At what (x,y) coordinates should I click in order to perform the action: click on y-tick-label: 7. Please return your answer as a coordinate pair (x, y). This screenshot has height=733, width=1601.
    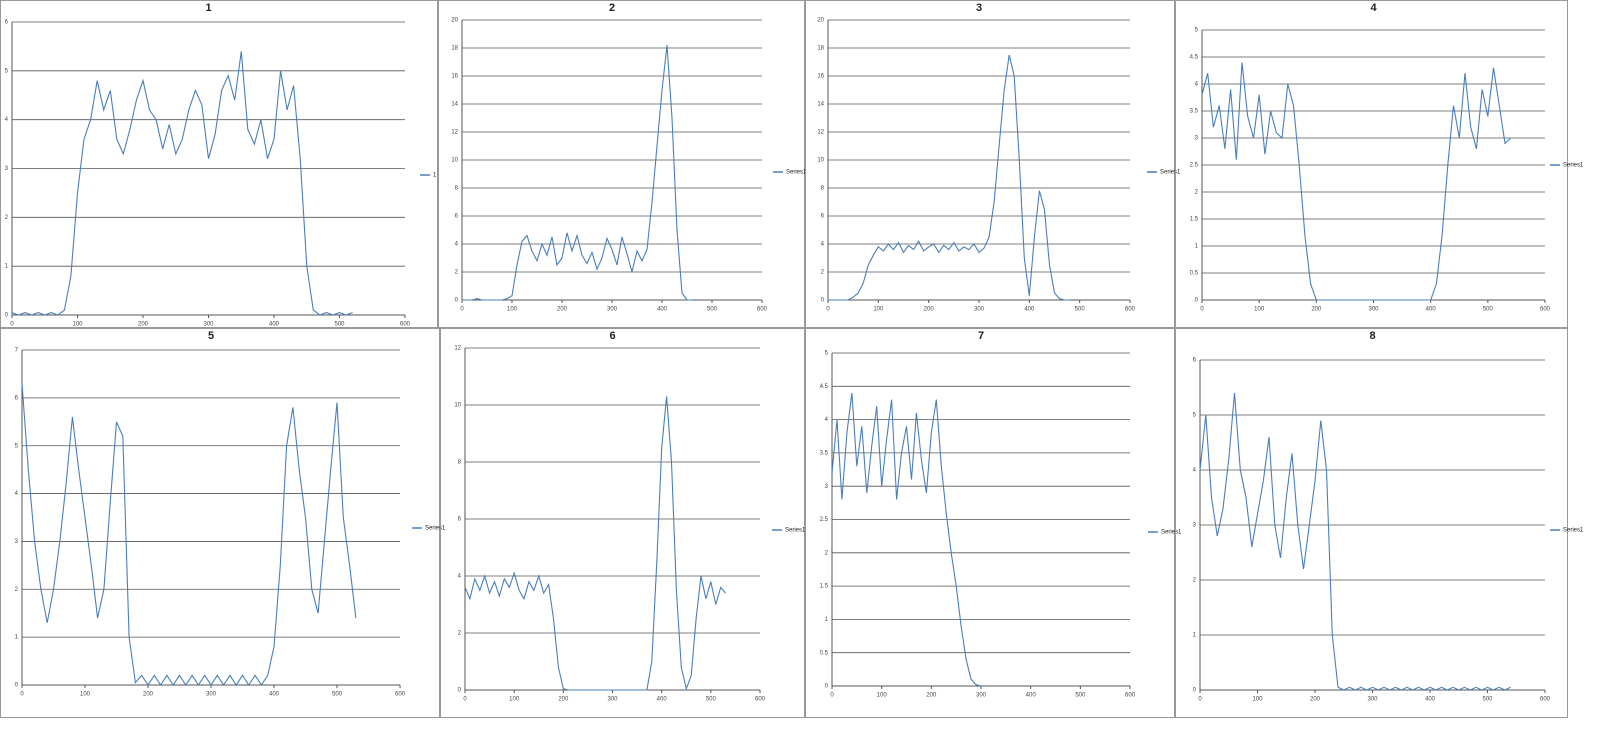
    Looking at the image, I should click on (17, 351).